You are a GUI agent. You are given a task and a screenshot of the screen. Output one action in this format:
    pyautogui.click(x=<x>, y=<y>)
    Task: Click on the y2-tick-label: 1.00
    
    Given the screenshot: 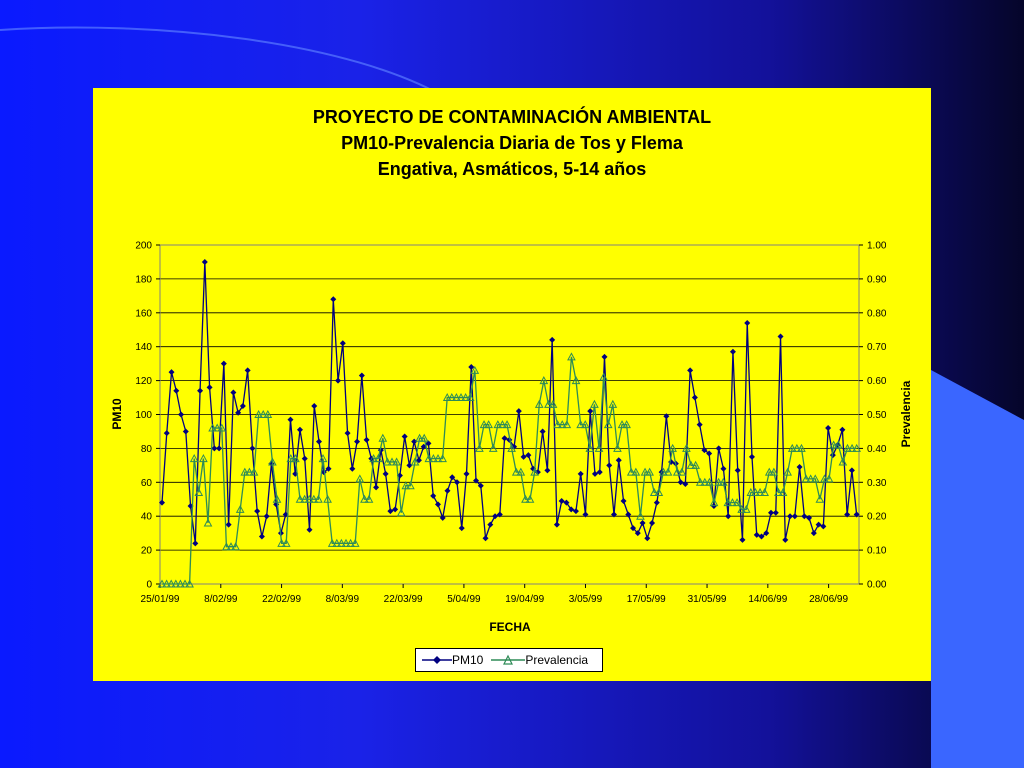 What is the action you would take?
    pyautogui.click(x=877, y=246)
    